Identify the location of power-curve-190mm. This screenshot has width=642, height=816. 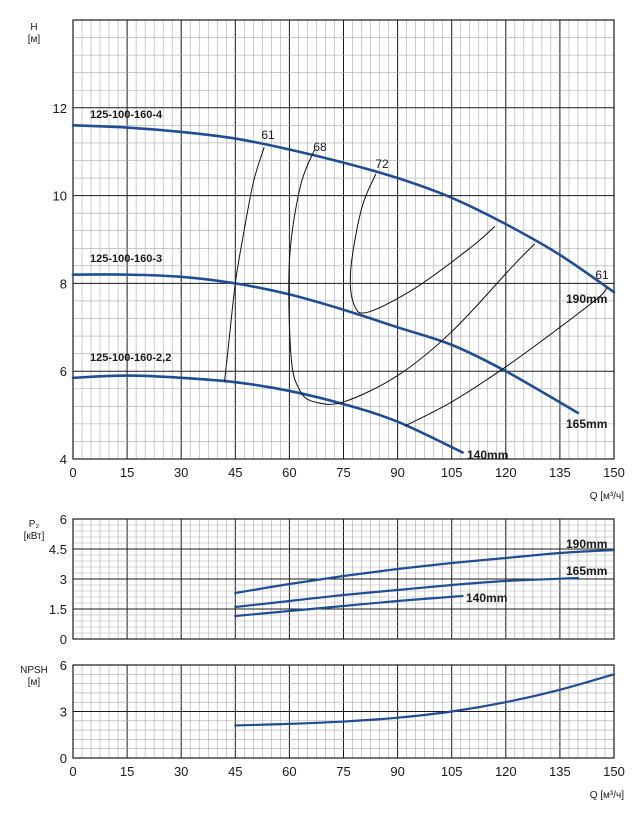
(425, 571).